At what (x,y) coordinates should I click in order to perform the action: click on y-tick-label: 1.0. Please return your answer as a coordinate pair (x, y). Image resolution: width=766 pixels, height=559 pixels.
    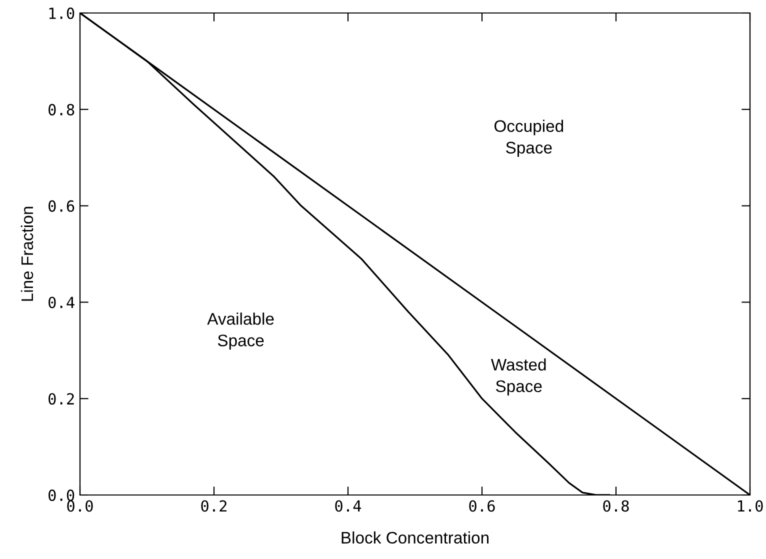
    Looking at the image, I should click on (61, 14).